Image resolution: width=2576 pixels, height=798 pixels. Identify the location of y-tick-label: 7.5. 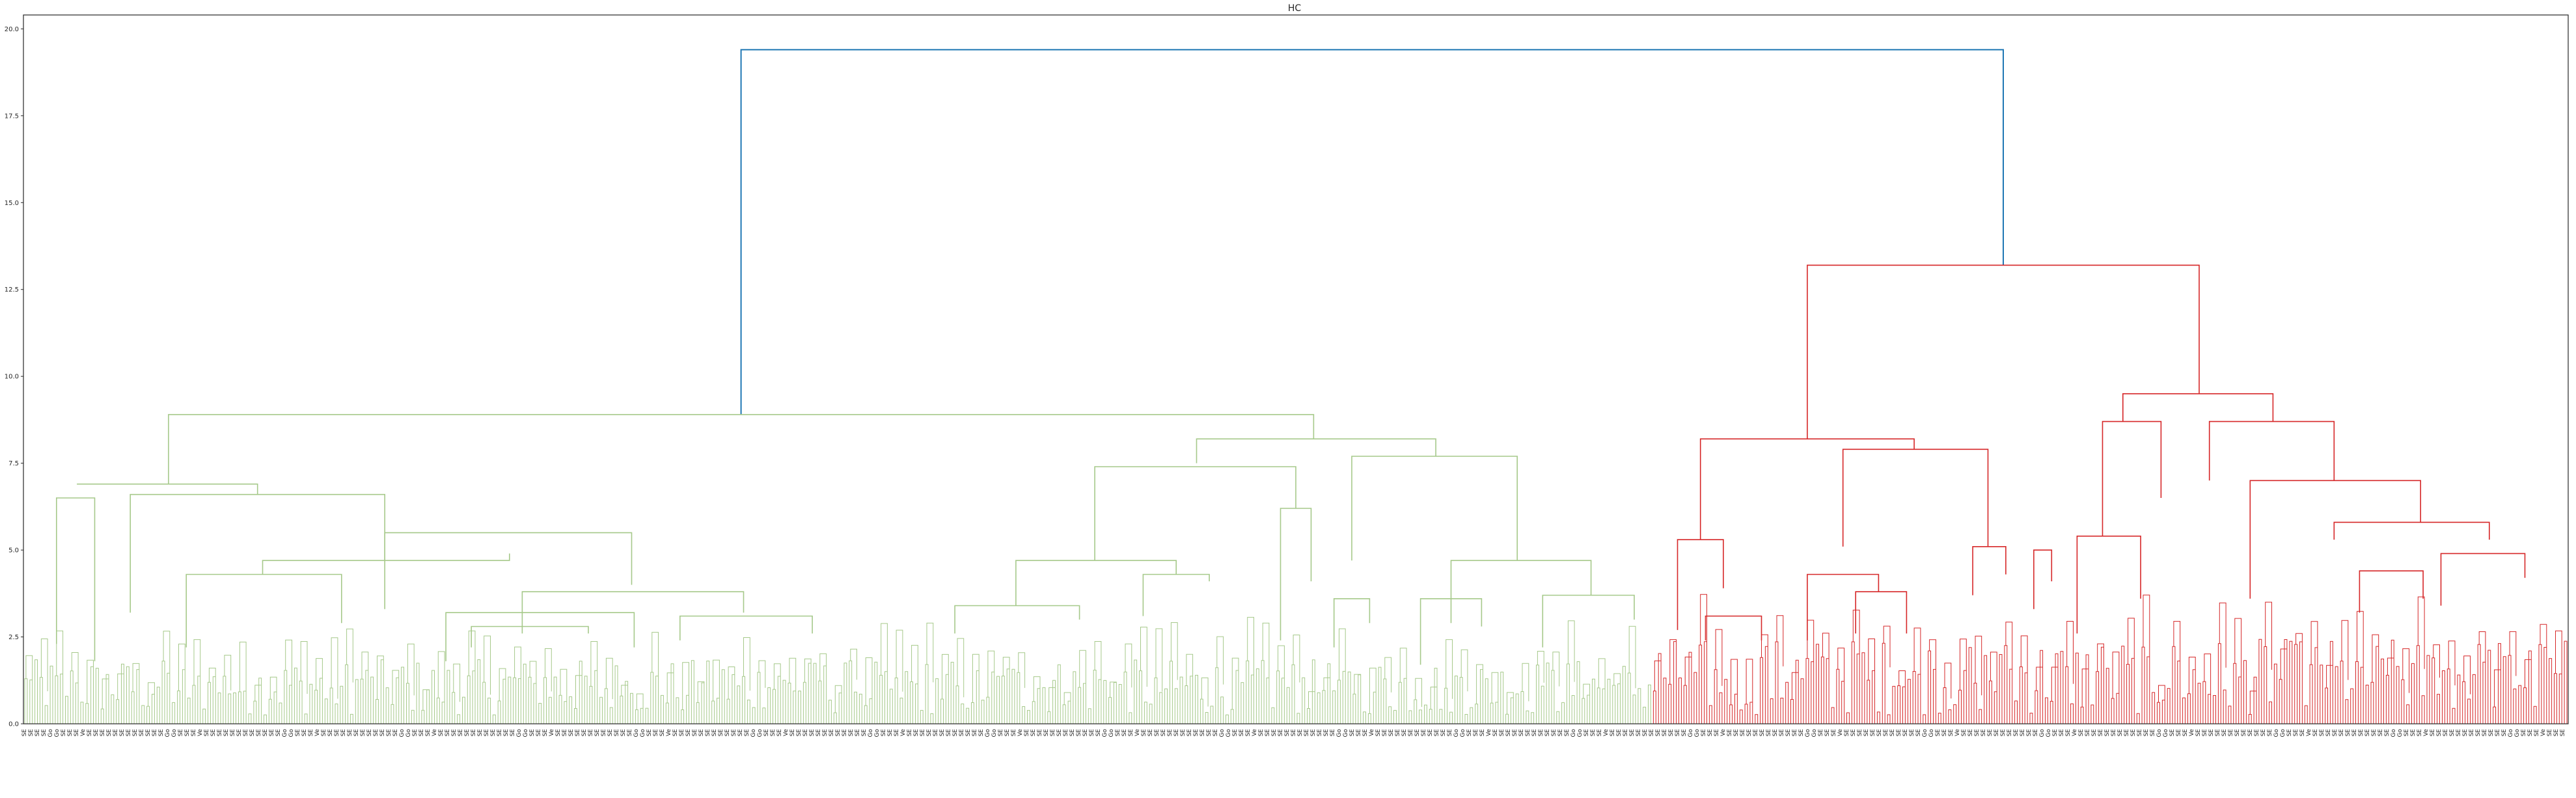
(14, 463).